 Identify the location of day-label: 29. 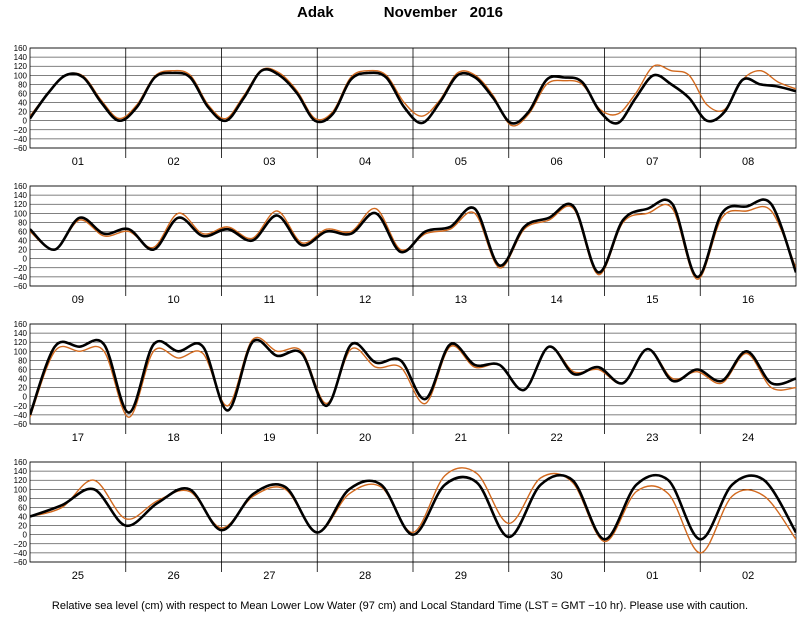
(461, 576).